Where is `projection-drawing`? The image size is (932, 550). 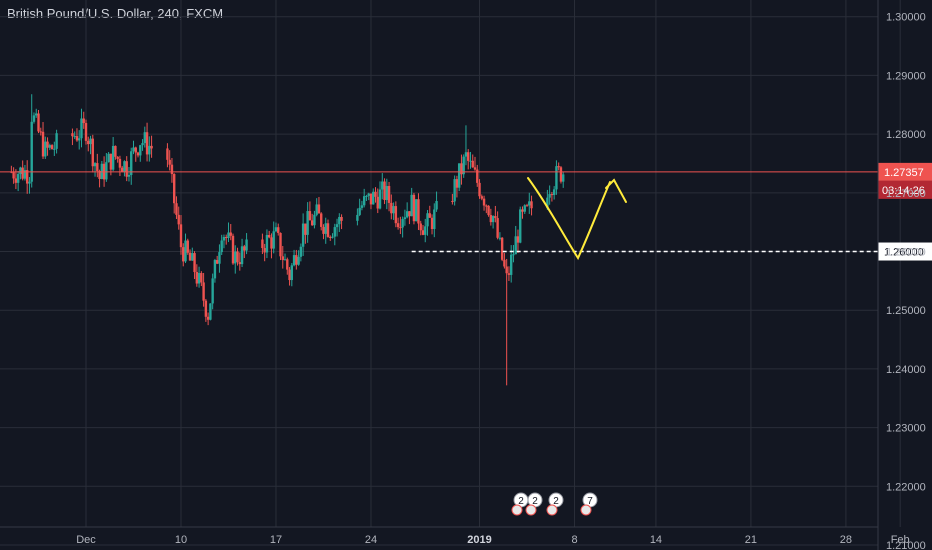
projection-drawing is located at coordinates (569, 219).